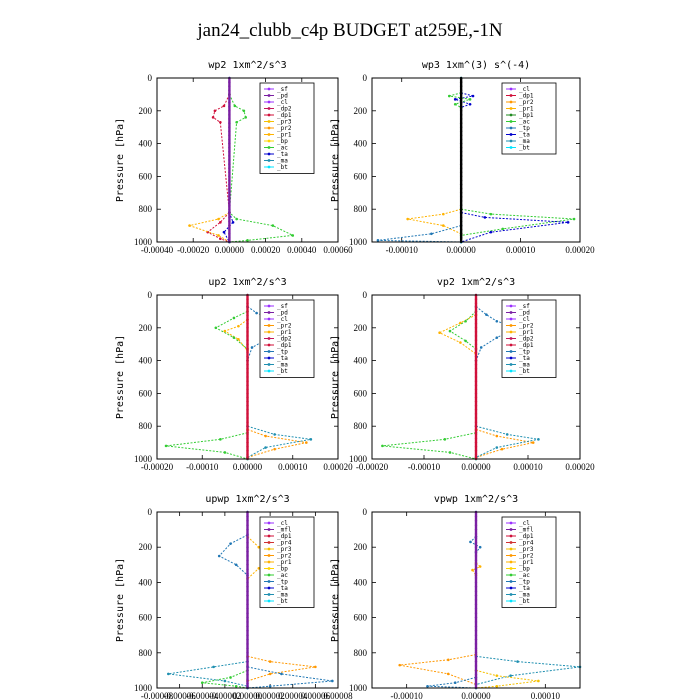 The image size is (700, 700). Describe the element at coordinates (284, 562) in the screenshot. I see `legend-label: _pr1` at that location.